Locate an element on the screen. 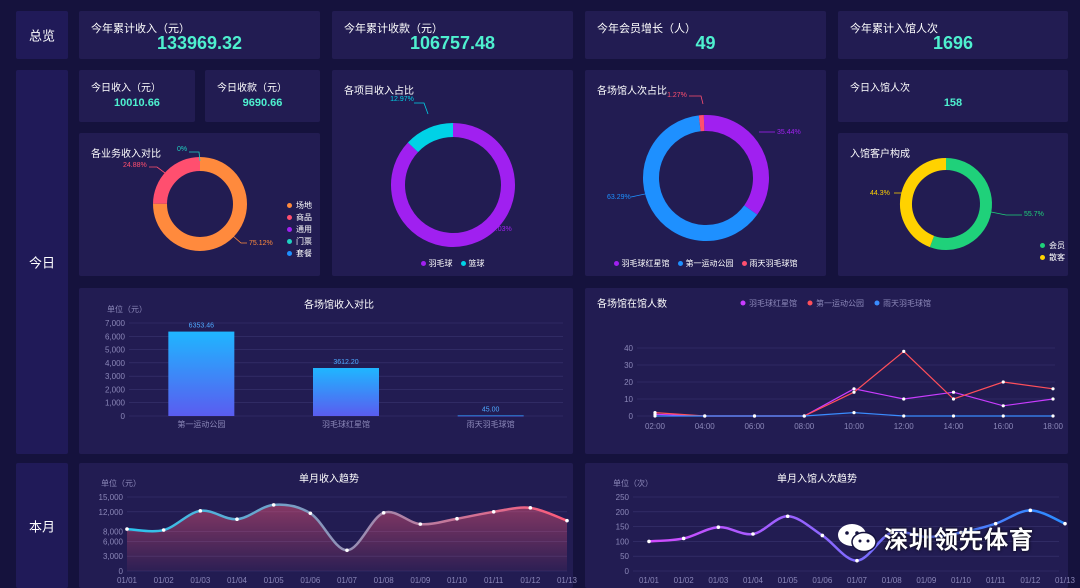  legend-item: 通用 is located at coordinates (299, 229).